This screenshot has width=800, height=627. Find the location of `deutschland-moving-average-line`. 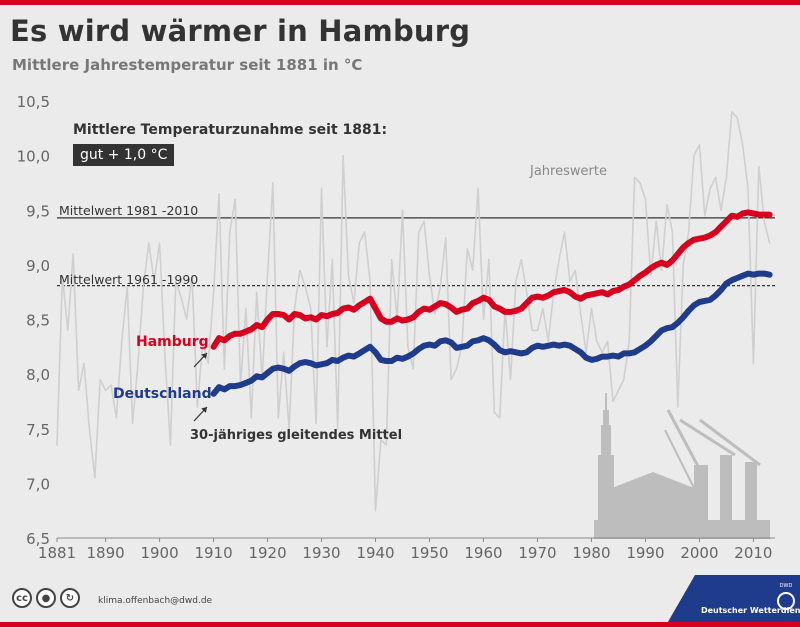

deutschland-moving-average-line is located at coordinates (491, 333).